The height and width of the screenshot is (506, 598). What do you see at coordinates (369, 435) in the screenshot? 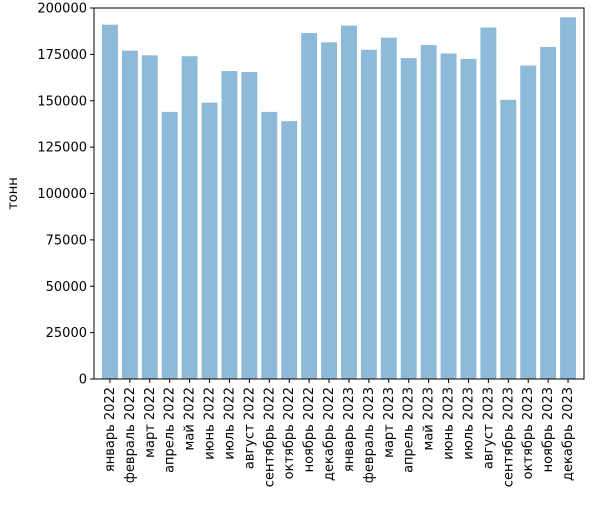
I see `x-tick-label: февраль 2023` at bounding box center [369, 435].